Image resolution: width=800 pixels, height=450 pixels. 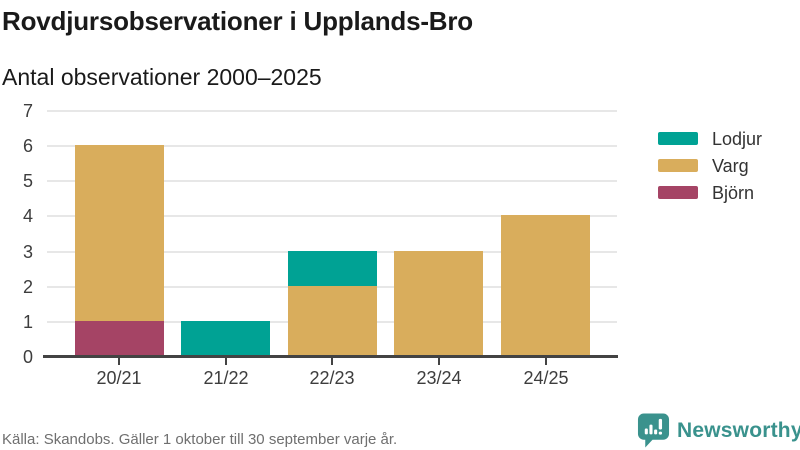 What do you see at coordinates (738, 430) in the screenshot?
I see `newsworthy-logo-text: Newsworthy` at bounding box center [738, 430].